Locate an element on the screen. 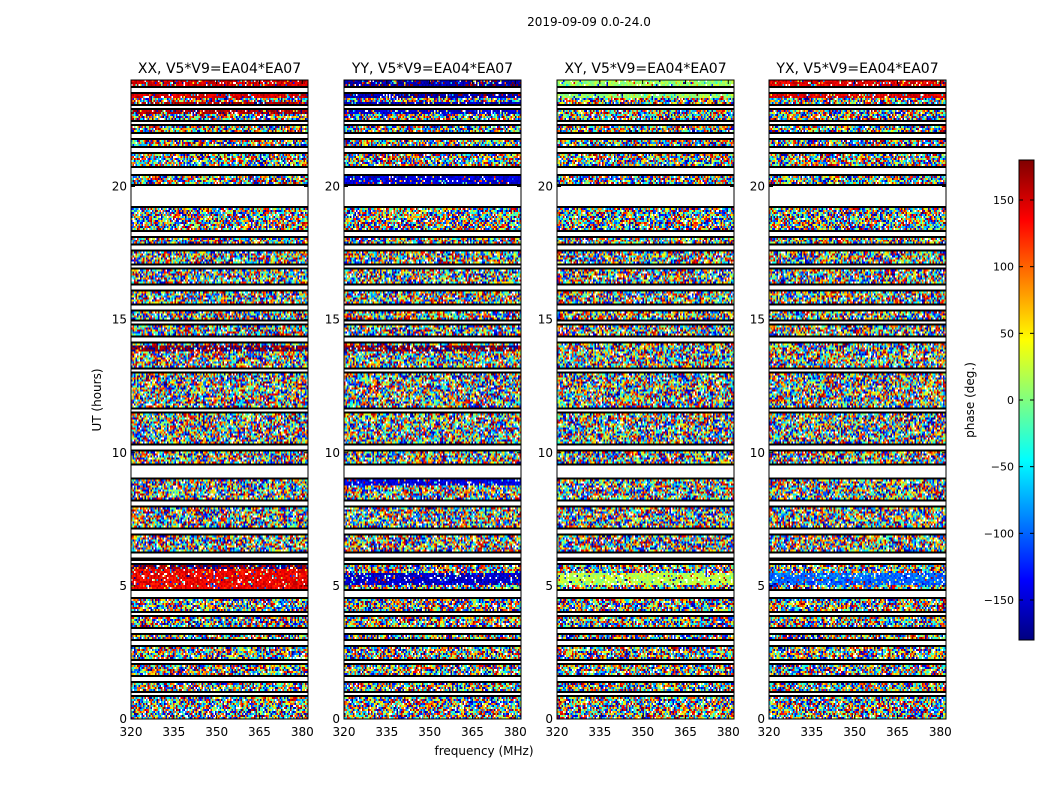 This screenshot has width=1050, height=800. colorbar-tick-label: 50 is located at coordinates (1007, 333).